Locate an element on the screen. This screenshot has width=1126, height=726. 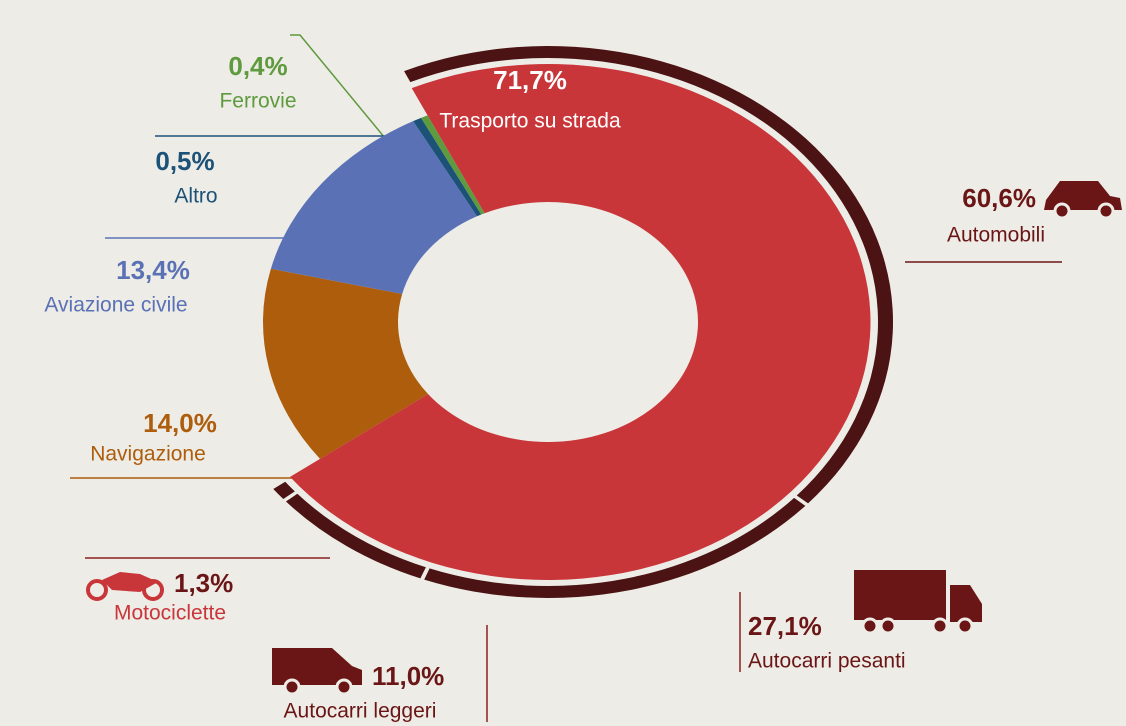
category-label: Ferrovie is located at coordinates (257, 101).